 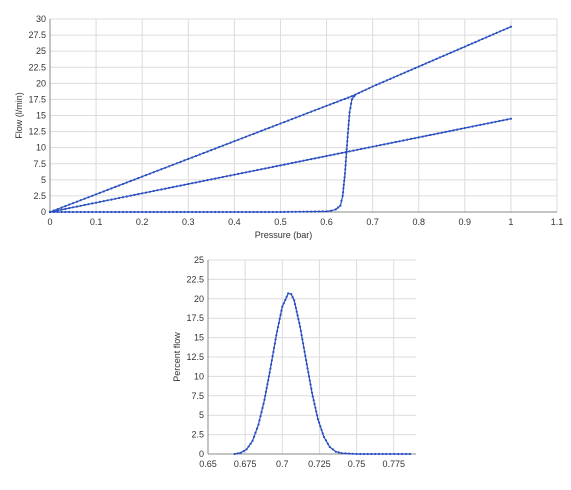 I want to click on y-tick-label: 20, so click(x=41, y=83).